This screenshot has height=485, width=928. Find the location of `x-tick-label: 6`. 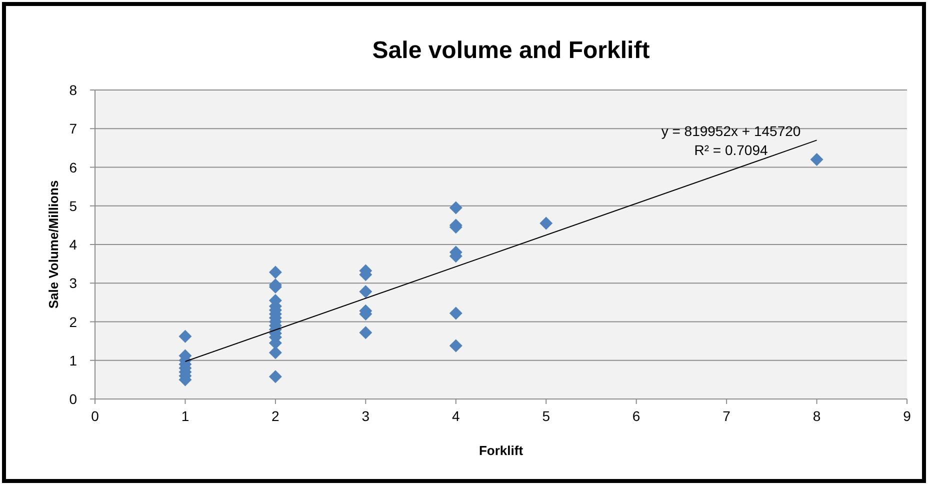

x-tick-label: 6 is located at coordinates (636, 416).